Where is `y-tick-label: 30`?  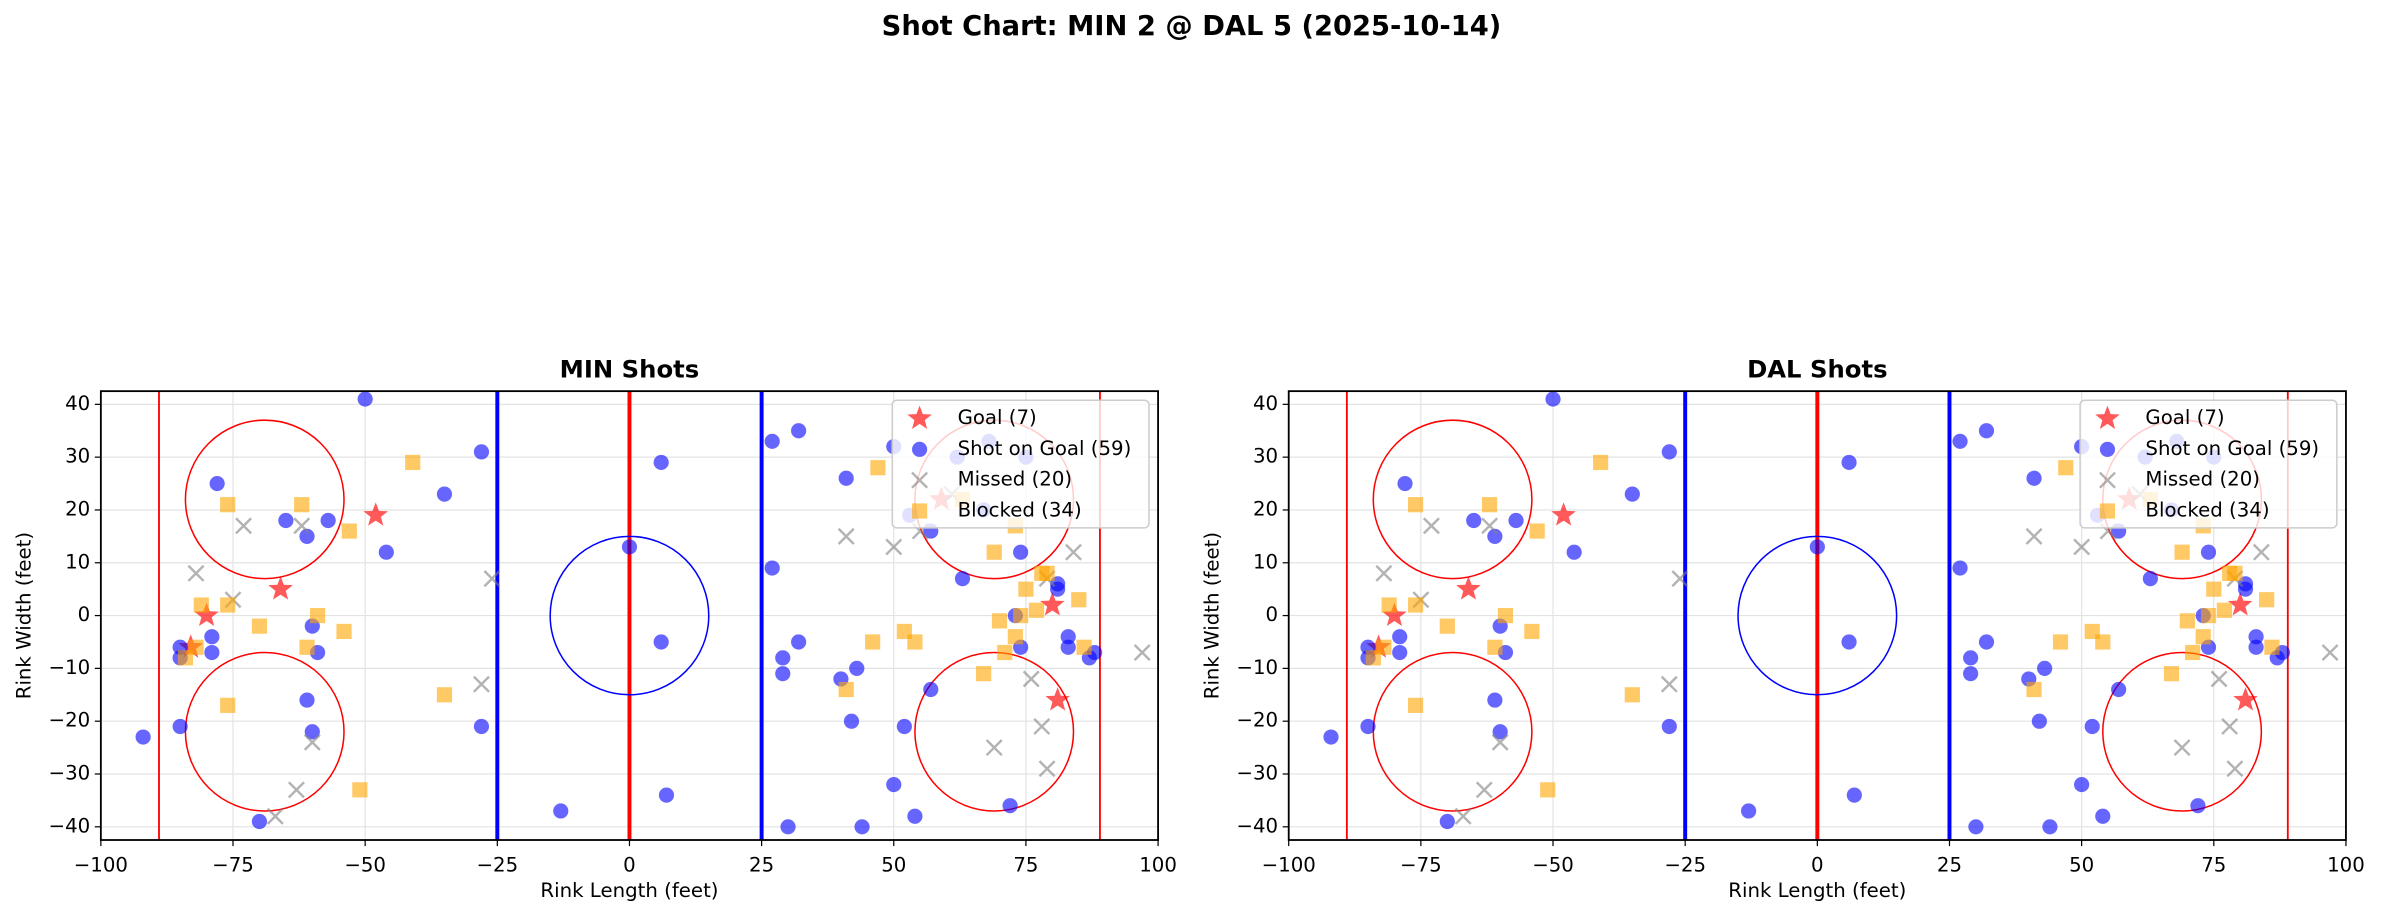 y-tick-label: 30 is located at coordinates (77, 456).